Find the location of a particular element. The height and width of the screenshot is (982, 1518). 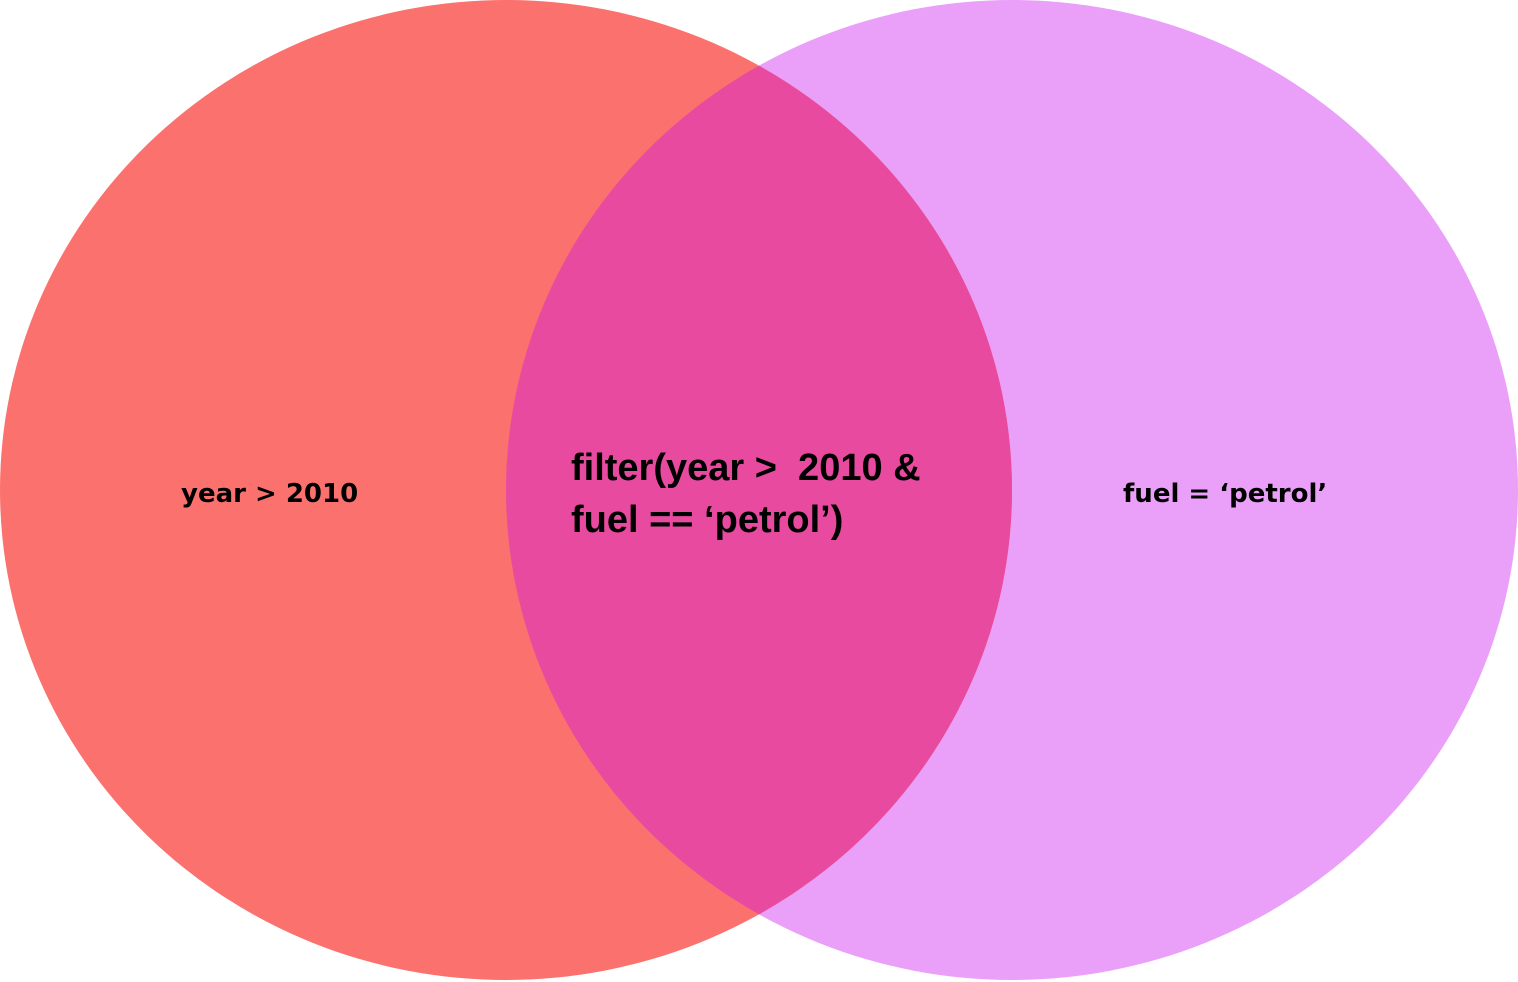

left-set-label: year > 2010 is located at coordinates (269, 494).